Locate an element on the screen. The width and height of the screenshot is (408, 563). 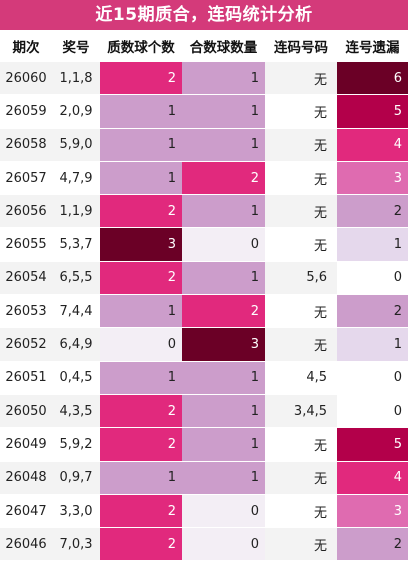
table-row: 26057 4,7,9 1 2 无 3 is located at coordinates (204, 178).